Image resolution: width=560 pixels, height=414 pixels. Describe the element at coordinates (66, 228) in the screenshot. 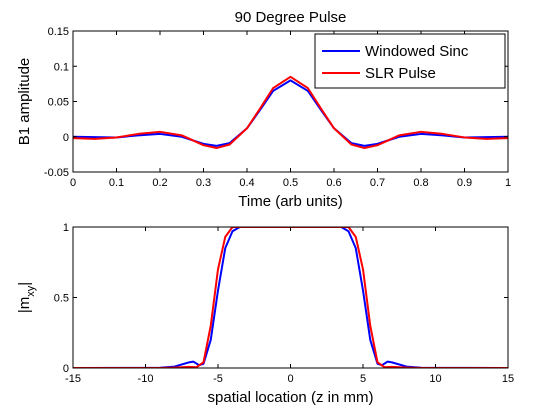

I see `y-tick-label: 1` at that location.